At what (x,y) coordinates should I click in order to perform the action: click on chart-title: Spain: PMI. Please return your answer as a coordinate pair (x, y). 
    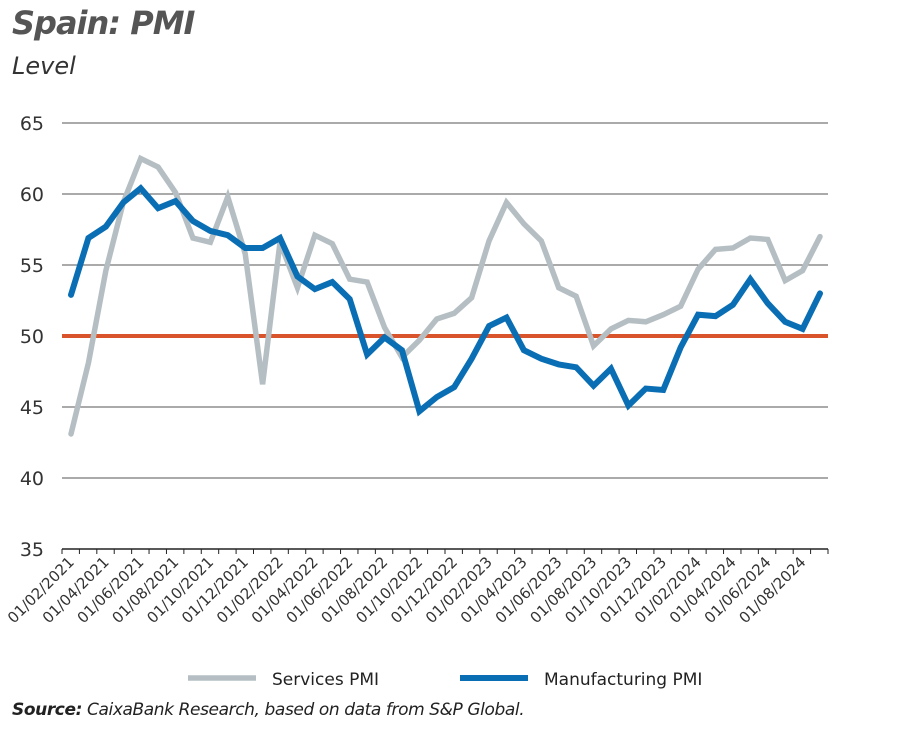
    Looking at the image, I should click on (103, 23).